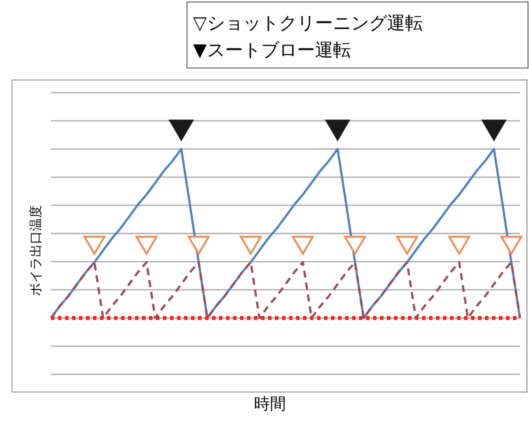  I want to click on text: ▼スートブロー運転, so click(272, 50).